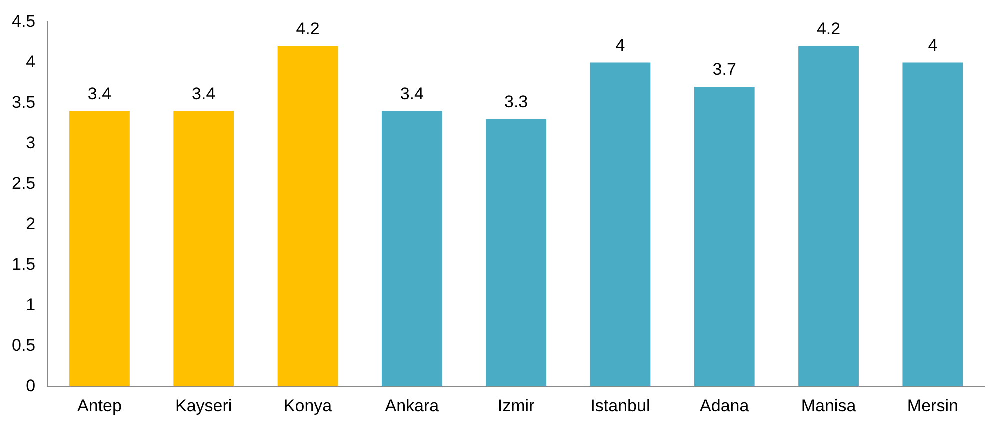 The image size is (989, 431). Describe the element at coordinates (516, 102) in the screenshot. I see `data-label: 3.3` at that location.